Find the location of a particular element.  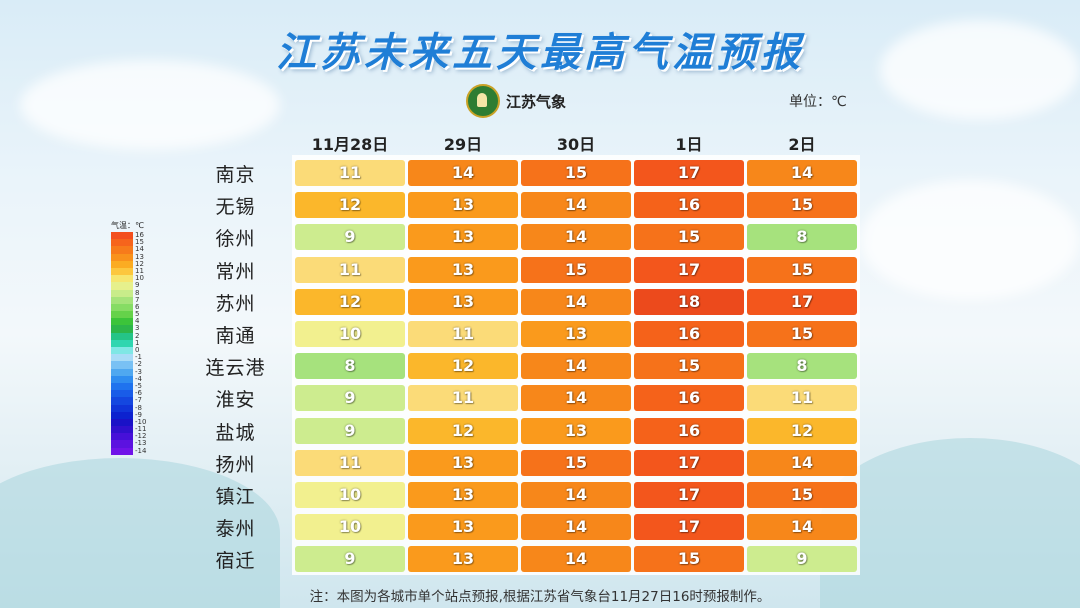

city-name: 扬州 is located at coordinates (235, 464).